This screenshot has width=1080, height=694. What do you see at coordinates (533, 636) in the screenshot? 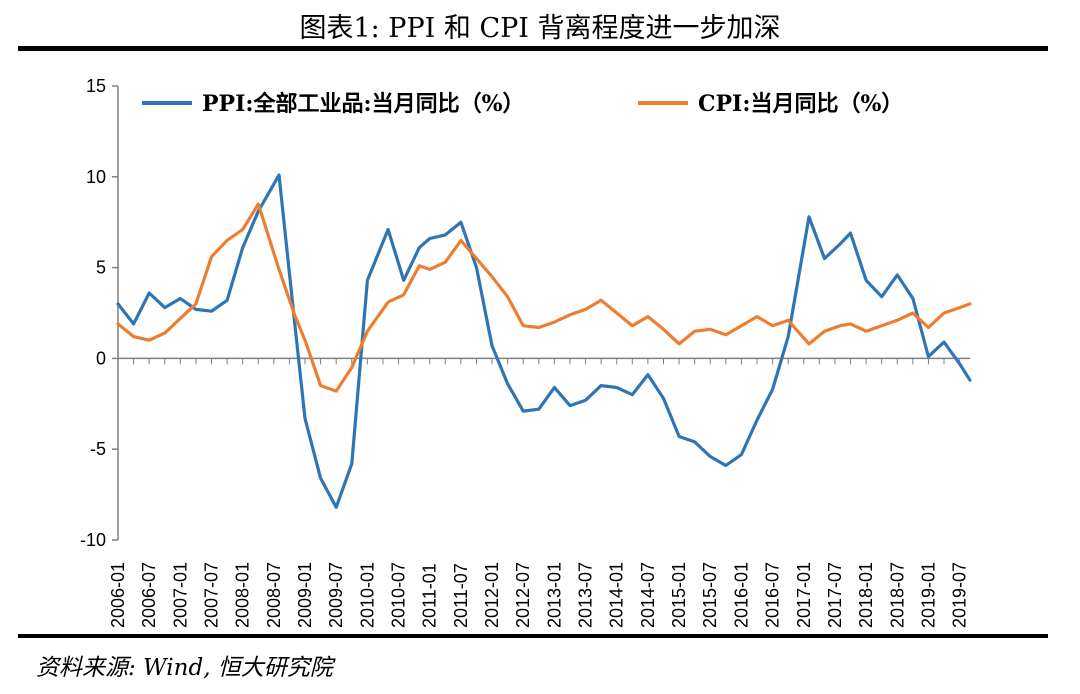
I see `footer-rule` at bounding box center [533, 636].